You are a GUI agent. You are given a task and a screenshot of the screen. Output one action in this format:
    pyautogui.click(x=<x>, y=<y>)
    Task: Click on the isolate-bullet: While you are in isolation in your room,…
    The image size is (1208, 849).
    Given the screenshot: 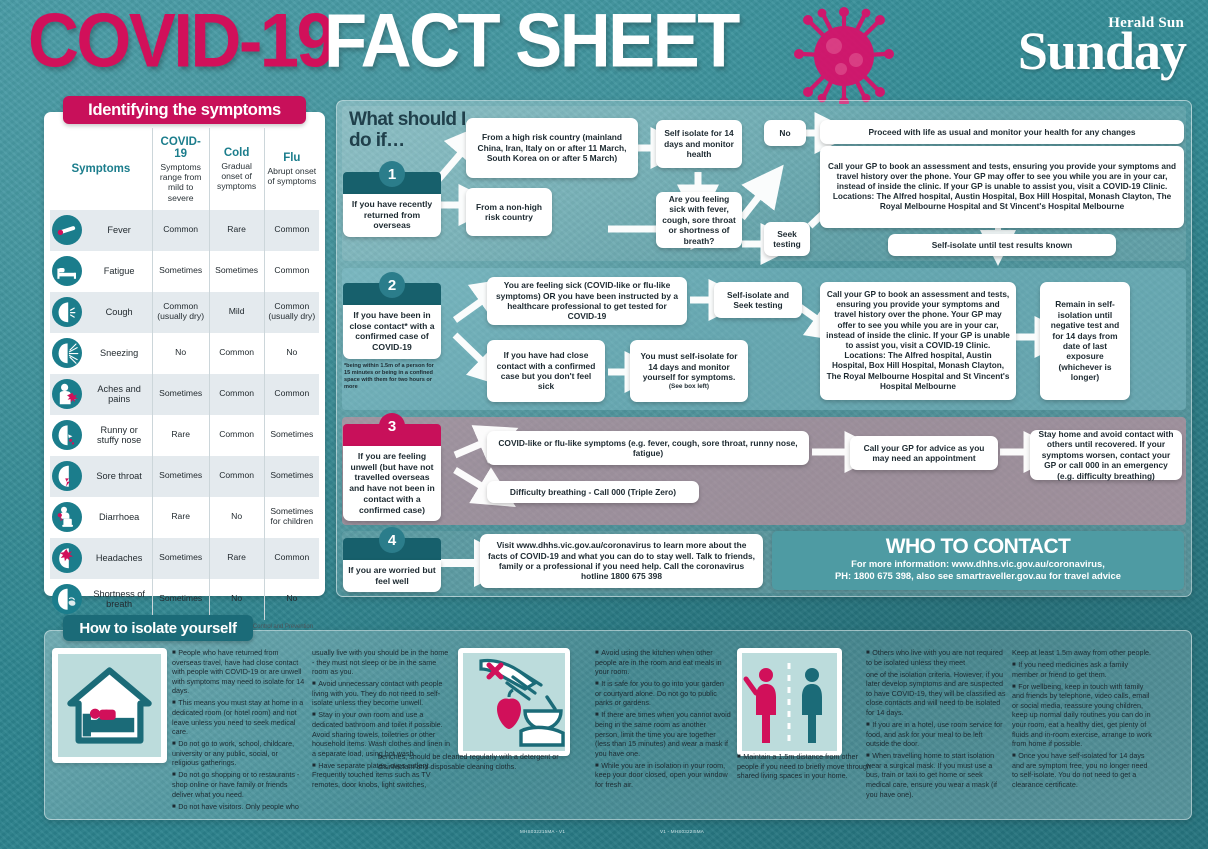 What is the action you would take?
    pyautogui.click(x=663, y=775)
    